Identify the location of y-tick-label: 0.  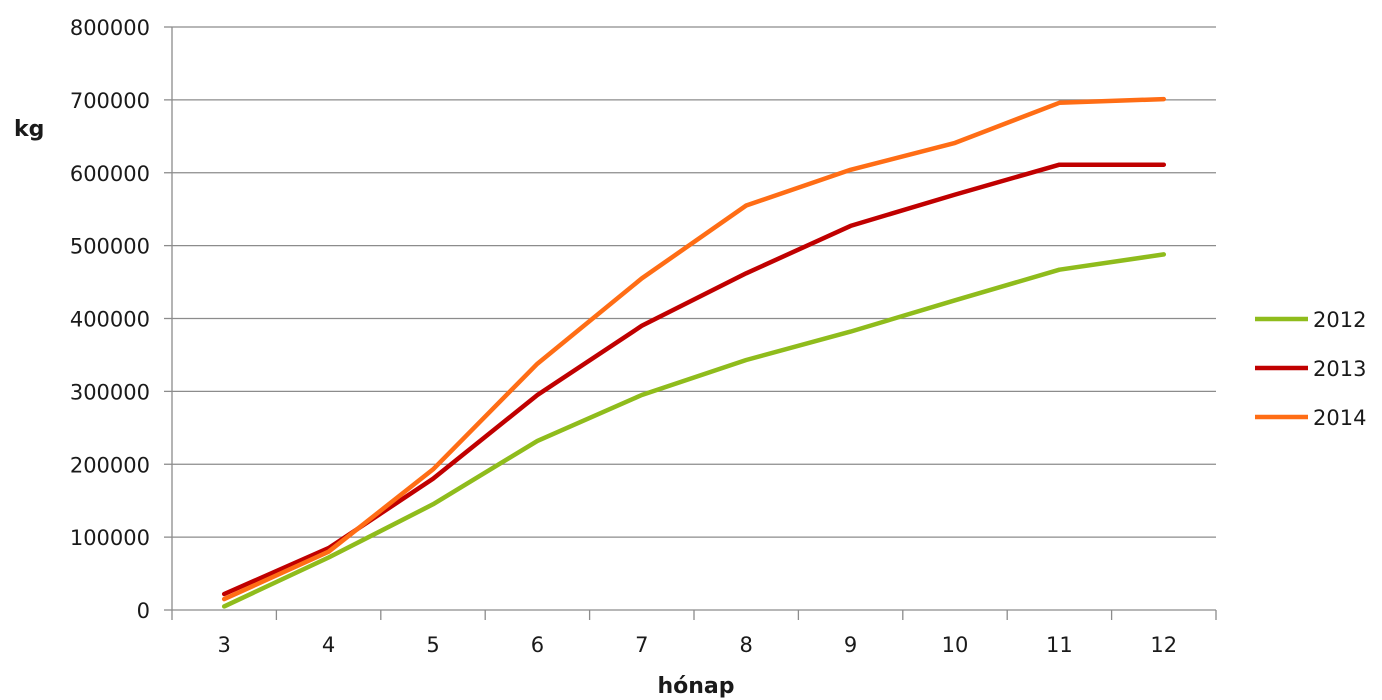
(143, 611).